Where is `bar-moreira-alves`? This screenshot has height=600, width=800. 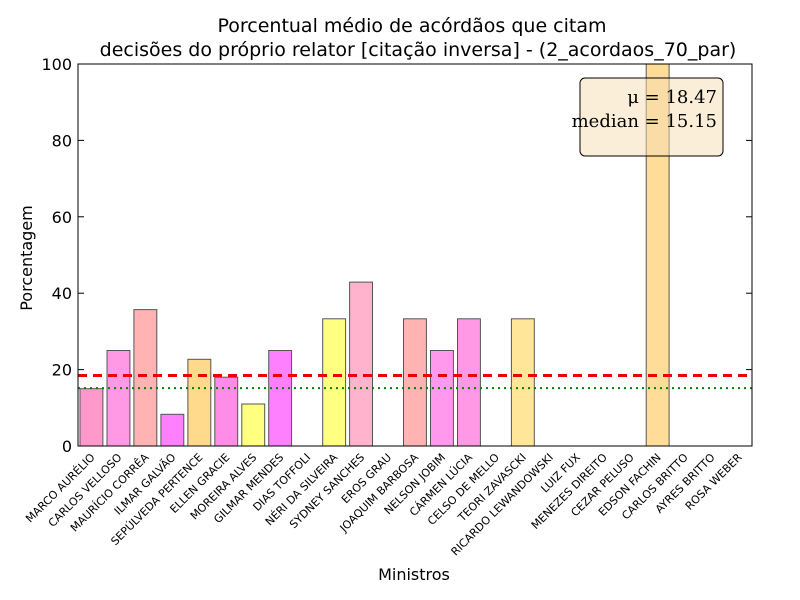
bar-moreira-alves is located at coordinates (253, 425).